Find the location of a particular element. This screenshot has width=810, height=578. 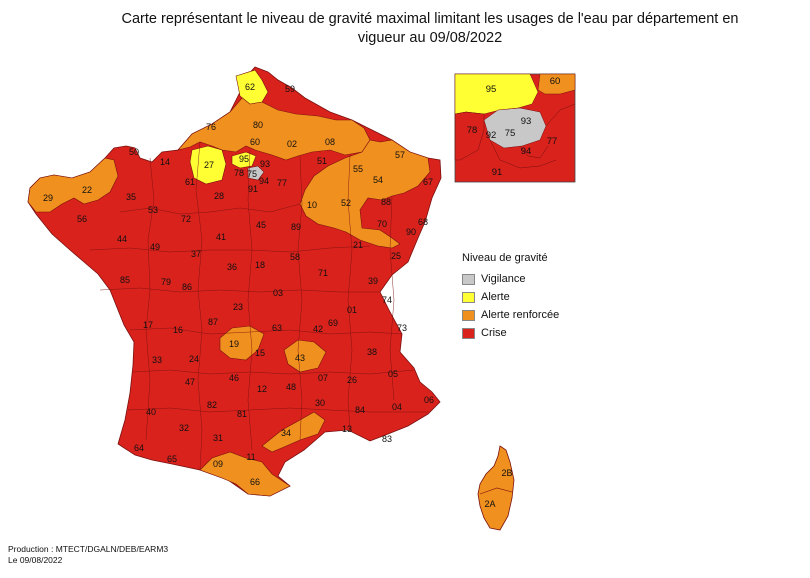

dept-label-70: 70 is located at coordinates (382, 224).